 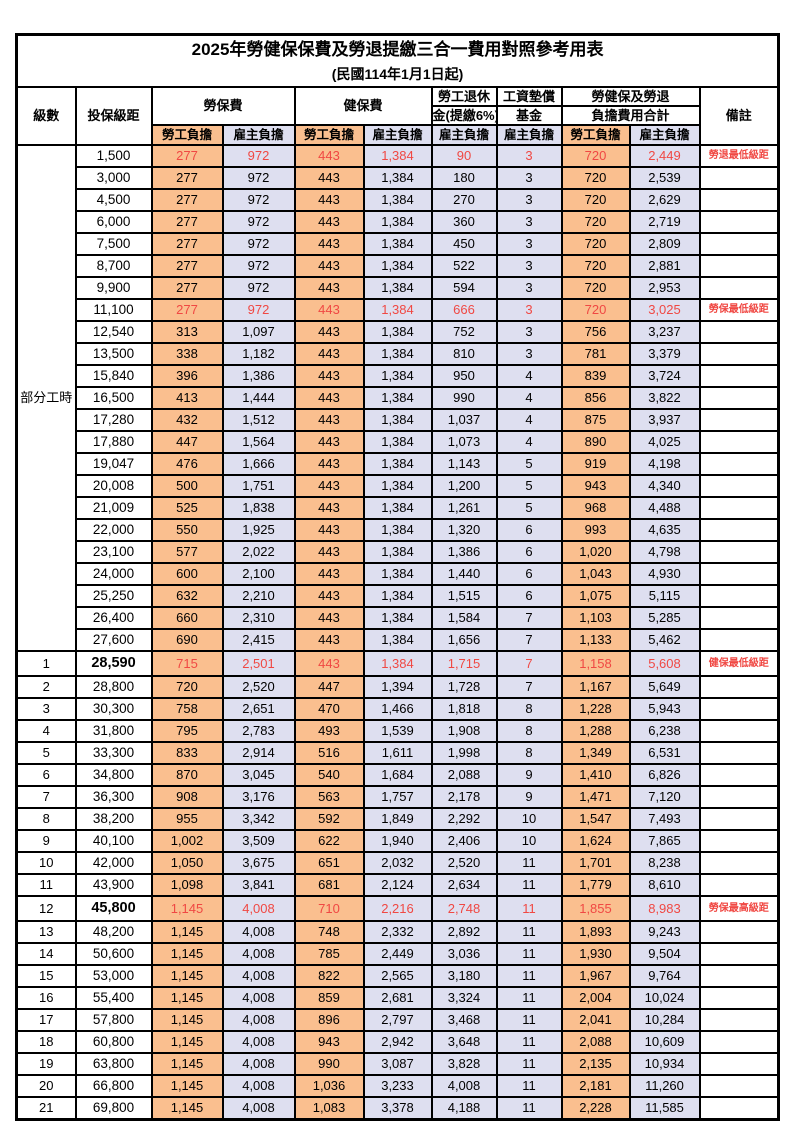 I want to click on value-cell: 3,342, so click(x=258, y=818).